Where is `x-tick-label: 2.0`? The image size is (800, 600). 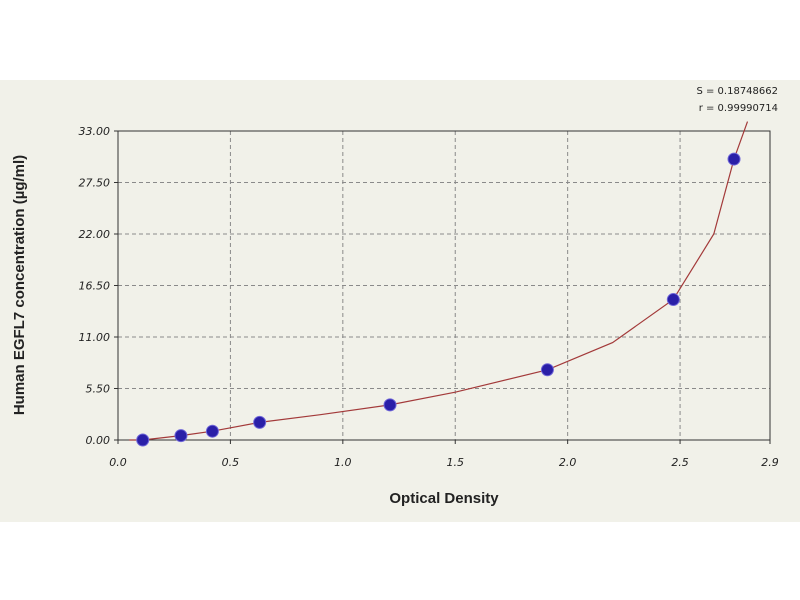 x-tick-label: 2.0 is located at coordinates (568, 462).